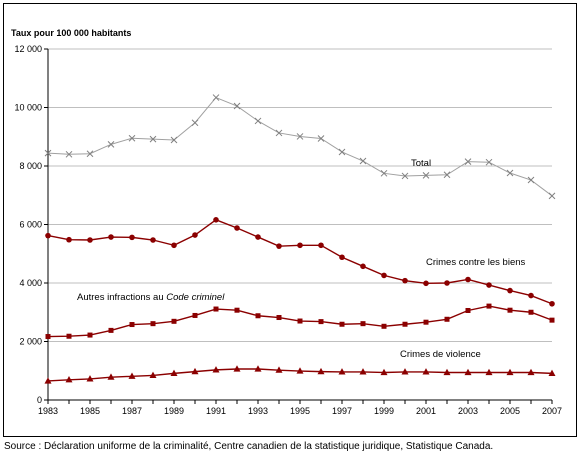 The image size is (582, 459). Describe the element at coordinates (216, 411) in the screenshot. I see `x-tick-label: 1991` at that location.